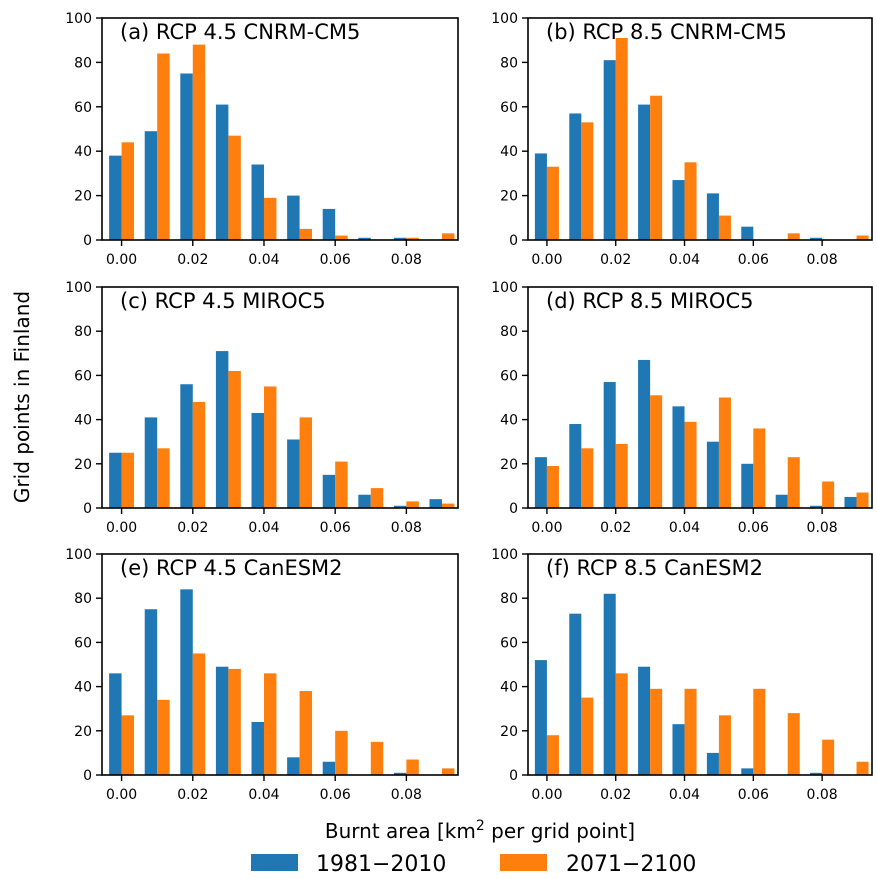  Describe the element at coordinates (560, 831) in the screenshot. I see `x-axis-title-suffix: per grid point]` at that location.